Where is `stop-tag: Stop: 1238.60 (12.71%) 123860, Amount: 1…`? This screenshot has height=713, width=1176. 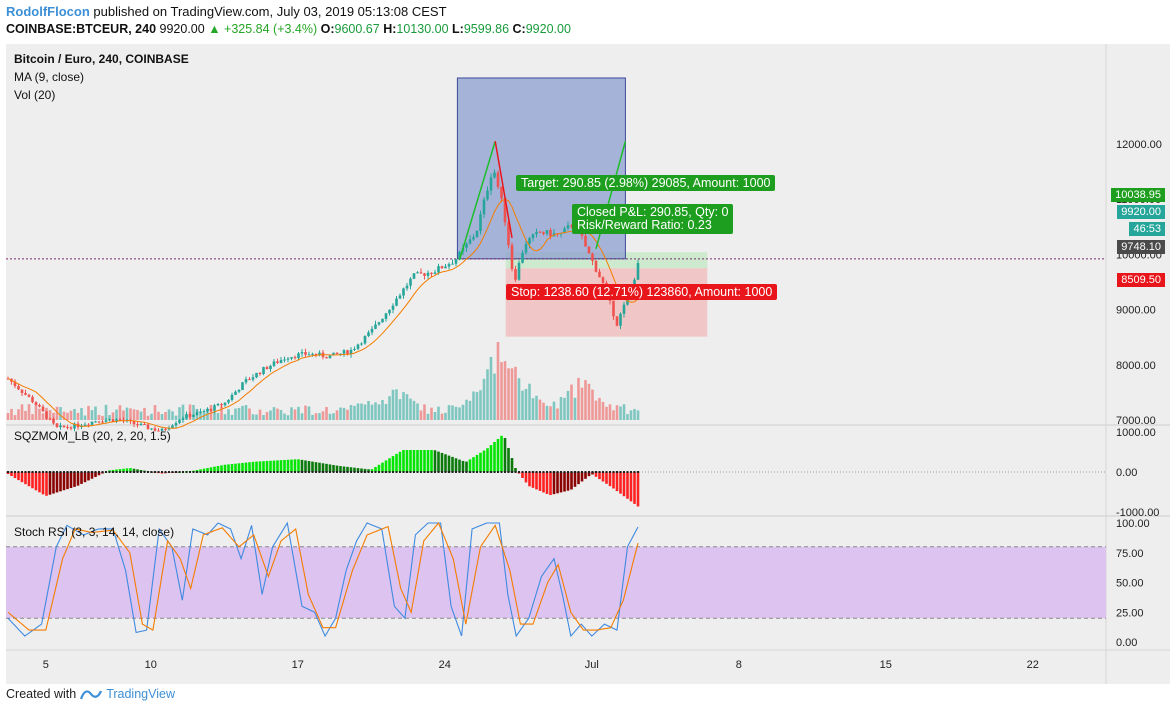 stop-tag: Stop: 1238.60 (12.71%) 123860, Amount: 1… is located at coordinates (642, 292).